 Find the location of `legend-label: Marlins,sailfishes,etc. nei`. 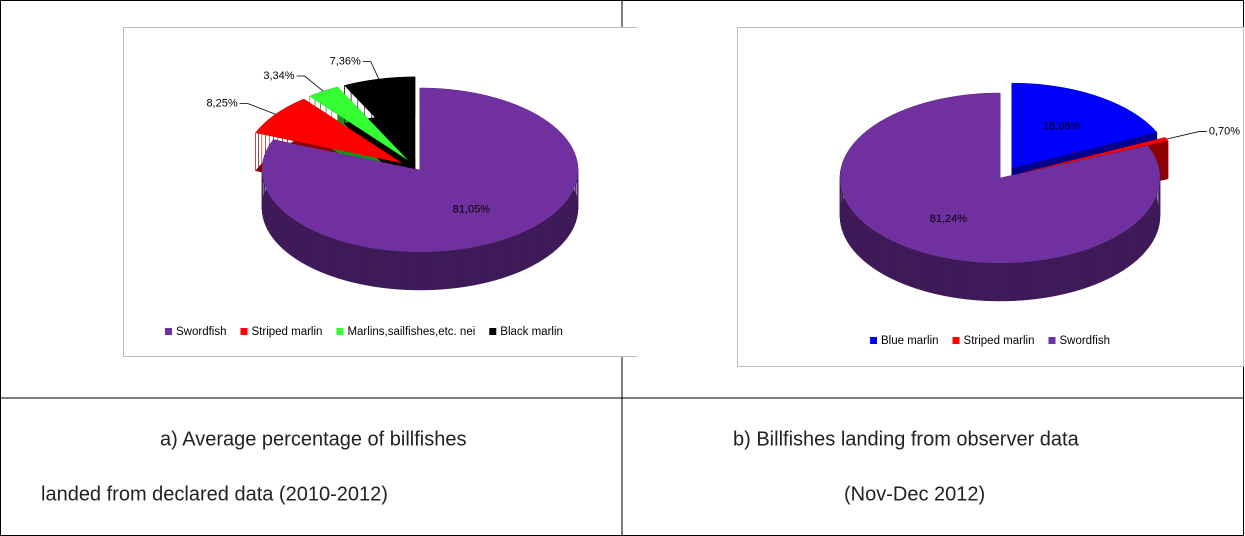

legend-label: Marlins,sailfishes,etc. nei is located at coordinates (411, 332).